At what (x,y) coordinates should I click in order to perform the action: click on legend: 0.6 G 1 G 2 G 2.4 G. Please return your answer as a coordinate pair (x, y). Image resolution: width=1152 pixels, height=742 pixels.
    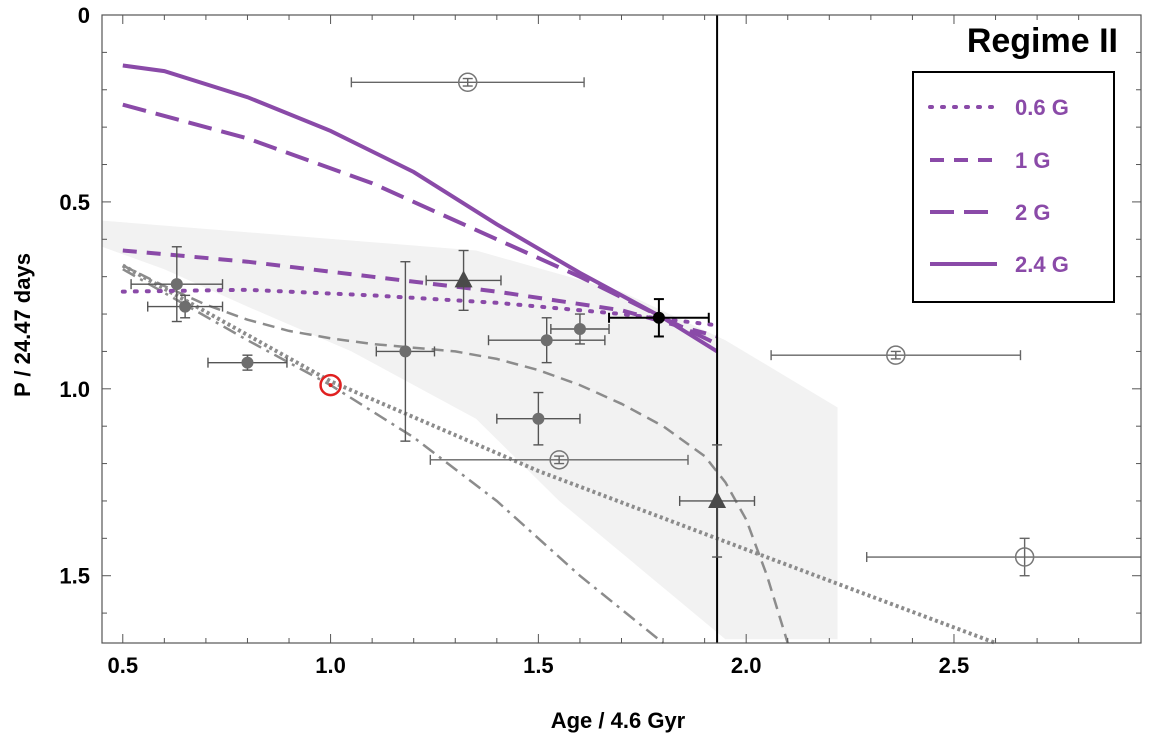
    Looking at the image, I should click on (1013, 187).